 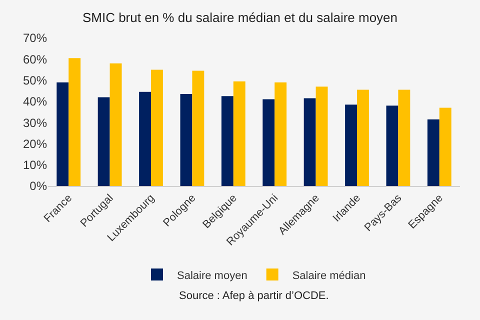 I want to click on y-tick-label: 10%, so click(x=35, y=165).